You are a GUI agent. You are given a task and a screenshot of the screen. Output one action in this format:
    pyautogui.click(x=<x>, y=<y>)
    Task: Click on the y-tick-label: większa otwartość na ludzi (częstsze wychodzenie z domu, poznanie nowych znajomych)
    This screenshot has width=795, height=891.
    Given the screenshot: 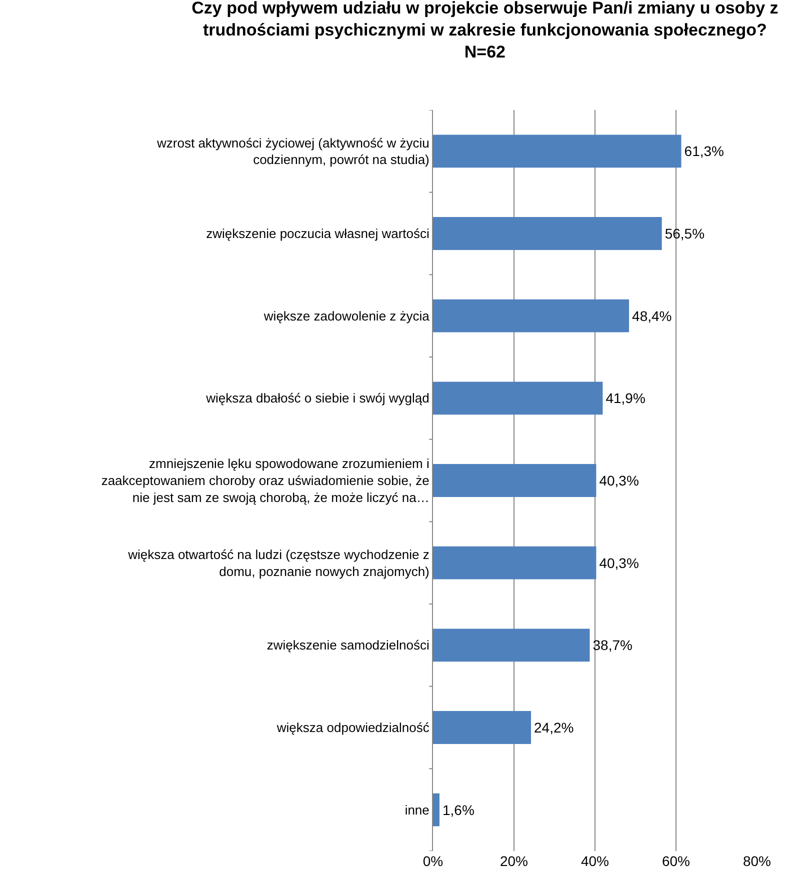 What is the action you would take?
    pyautogui.click(x=278, y=562)
    